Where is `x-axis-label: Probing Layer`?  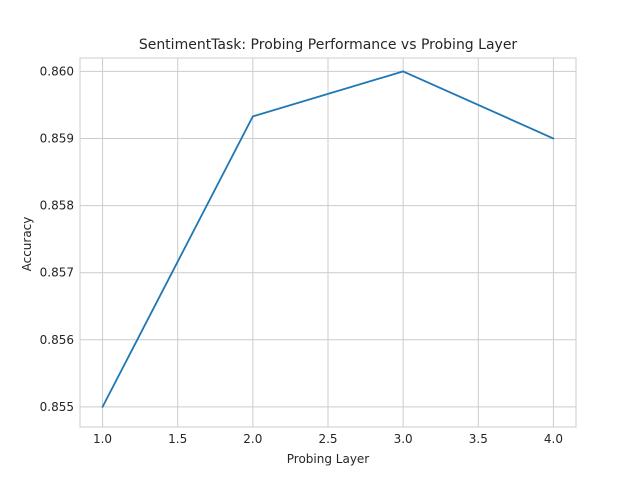 x-axis-label: Probing Layer is located at coordinates (328, 459).